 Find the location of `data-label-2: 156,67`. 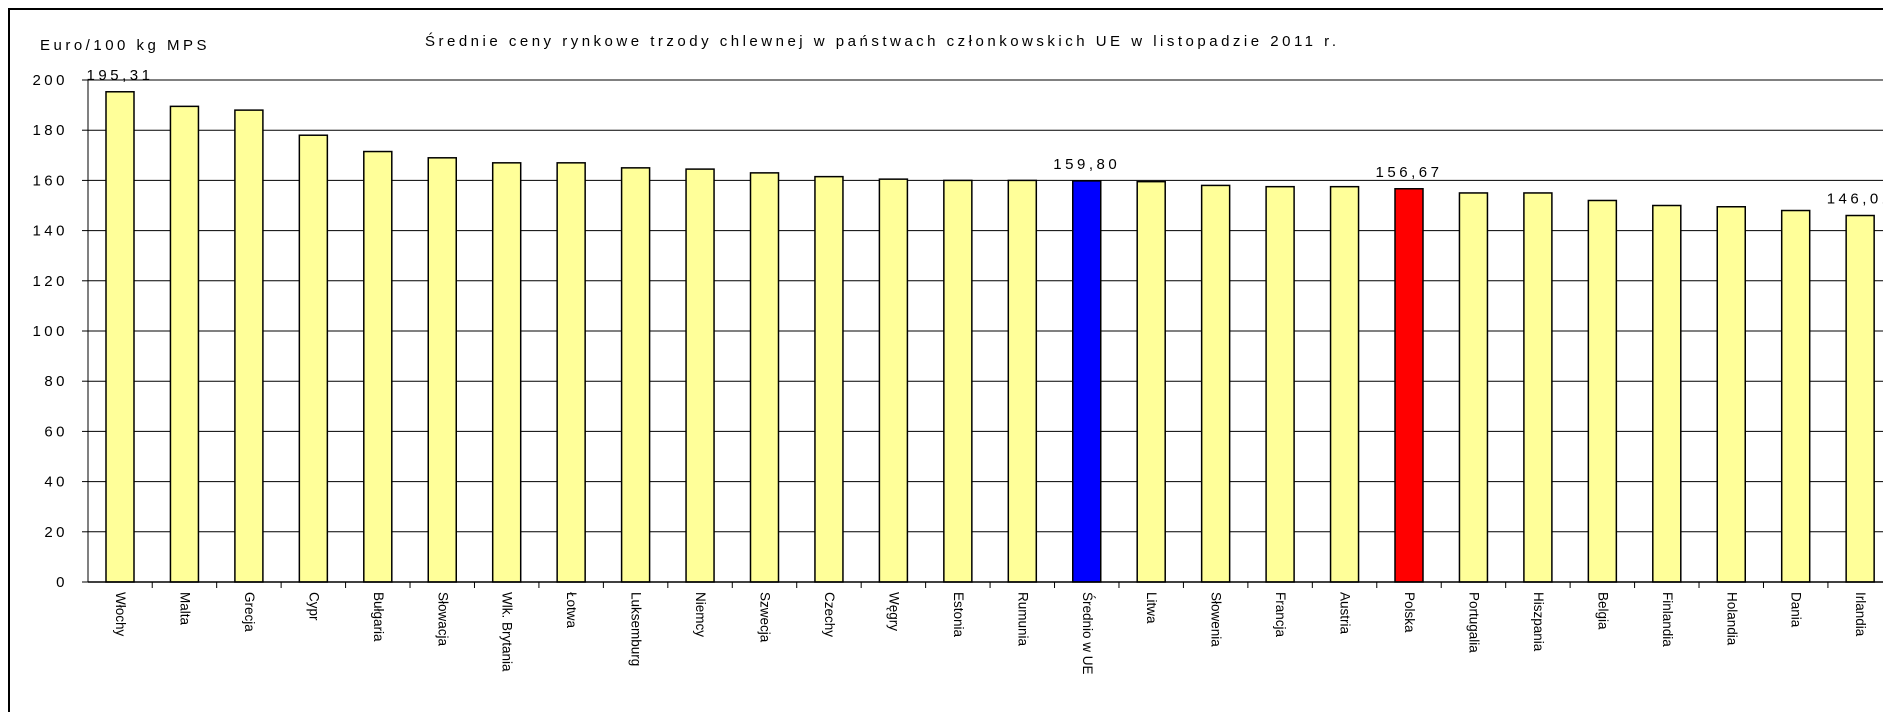

data-label-2: 156,67 is located at coordinates (1409, 172).